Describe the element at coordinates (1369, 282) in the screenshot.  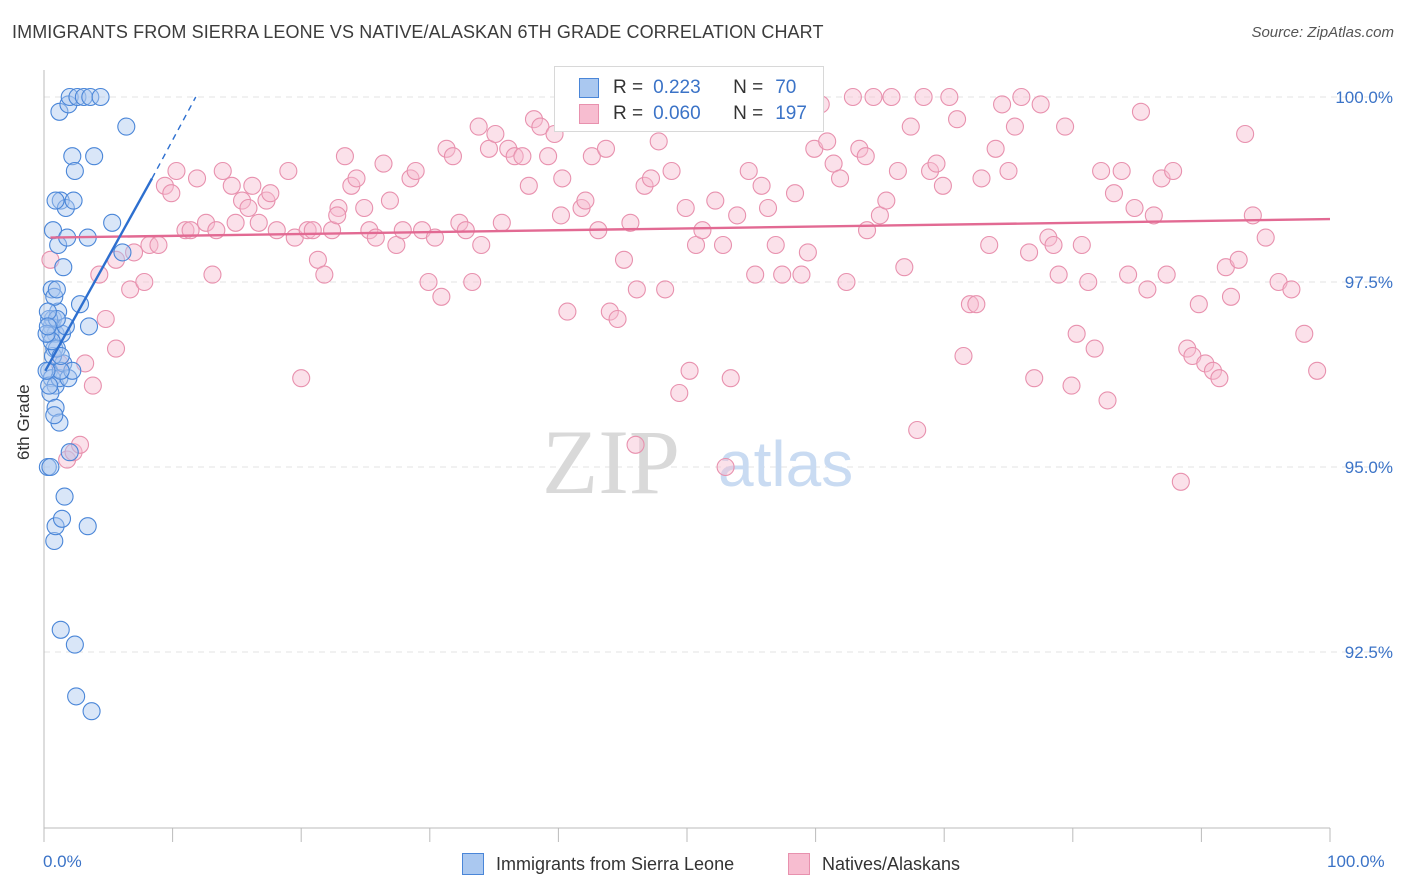
I see `y-tick-label: 97.5%` at that location.